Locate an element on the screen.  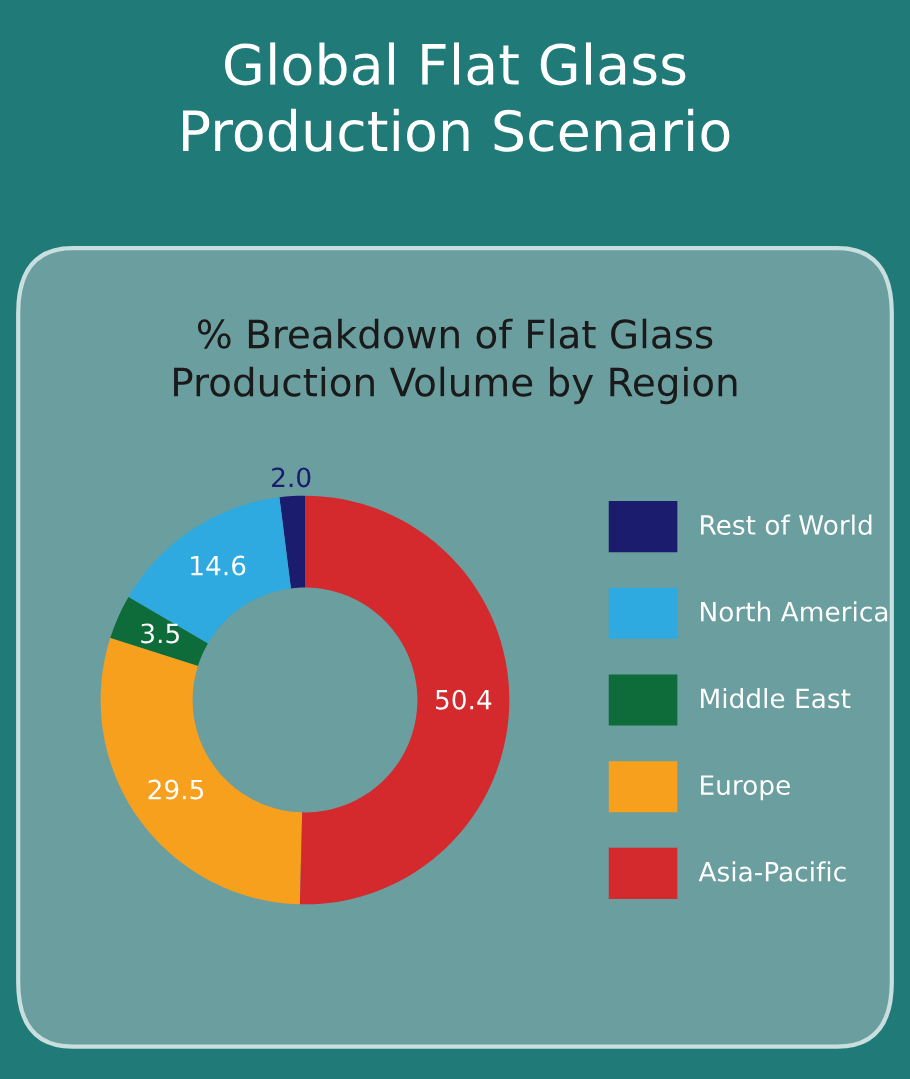
chart-subtitle: % Breakdown of Flat Glass Production Volume by Region is located at coordinates (455, 361).